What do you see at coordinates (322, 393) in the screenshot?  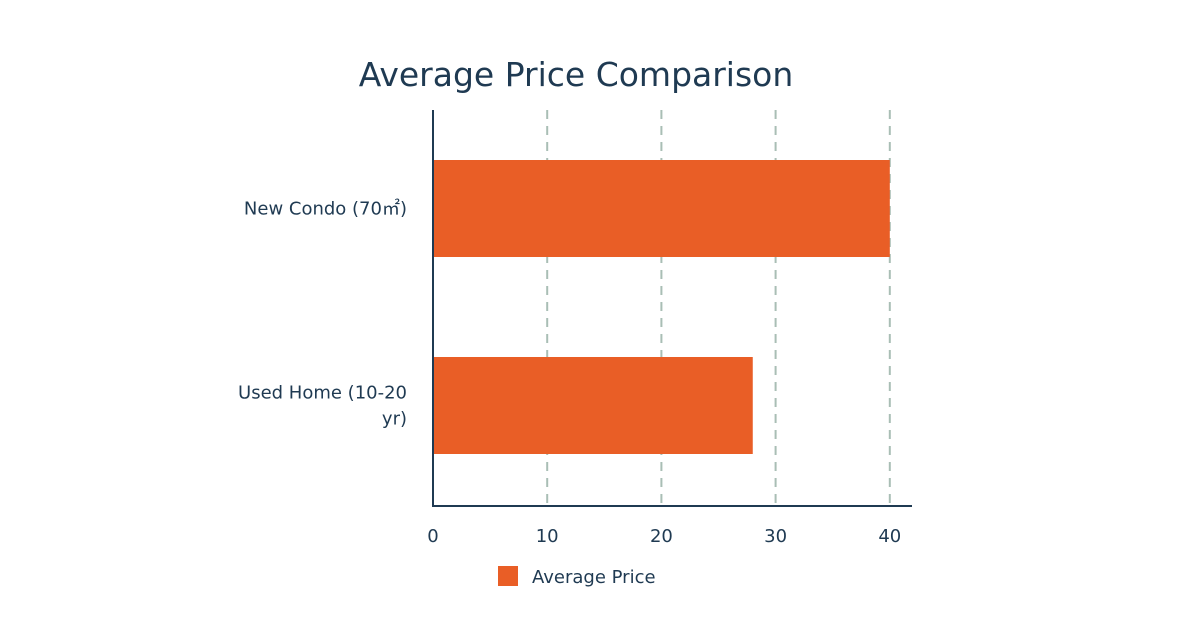 I see `category-label-line: Used Home (10-20` at bounding box center [322, 393].